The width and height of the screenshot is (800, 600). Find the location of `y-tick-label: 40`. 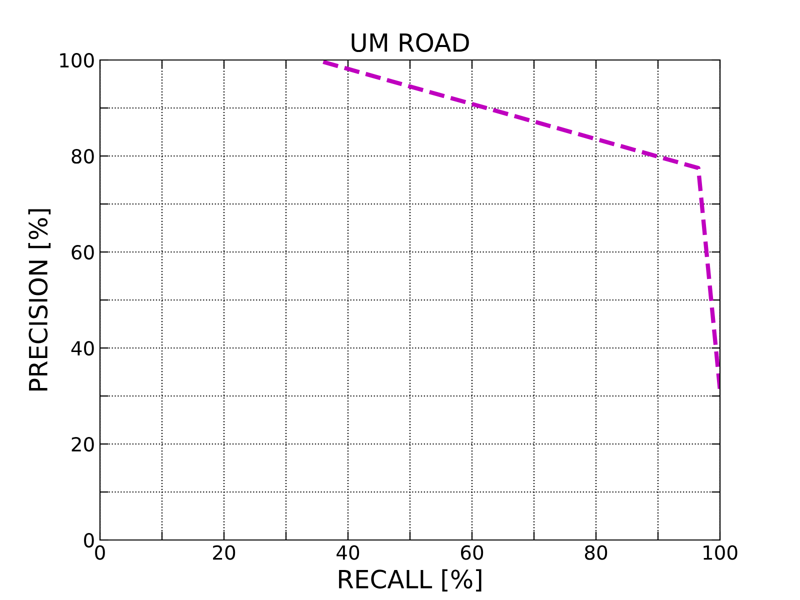

y-tick-label: 40 is located at coordinates (82, 348).